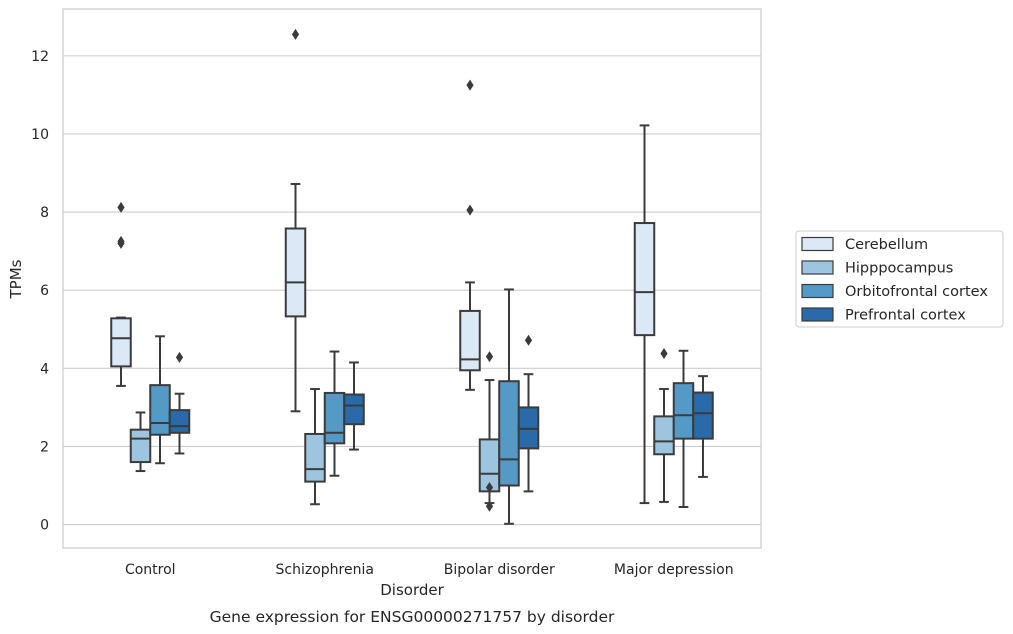 The width and height of the screenshot is (1013, 634). I want to click on x-tick-label: Schizophrenia, so click(325, 570).